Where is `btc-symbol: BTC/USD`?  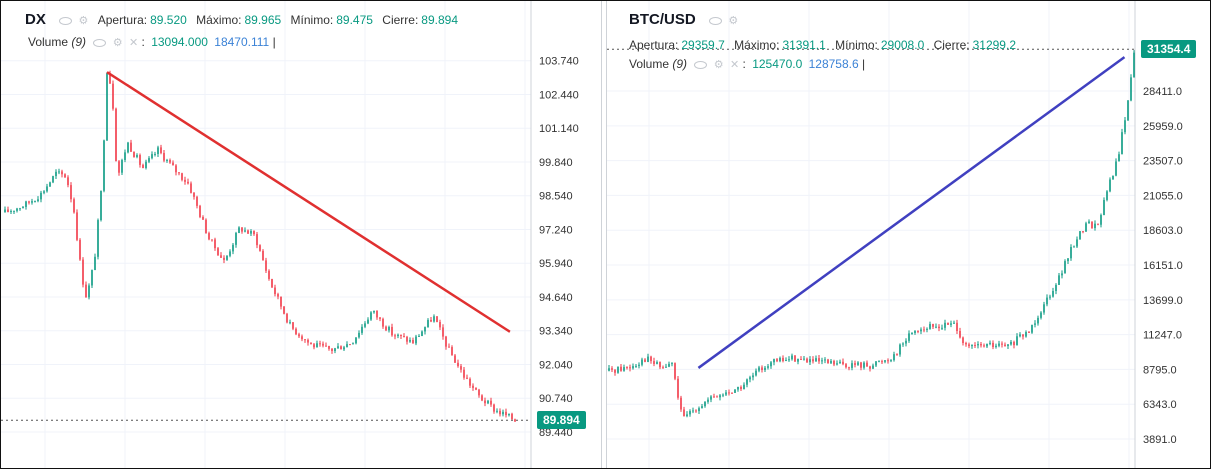 btc-symbol: BTC/USD is located at coordinates (662, 19).